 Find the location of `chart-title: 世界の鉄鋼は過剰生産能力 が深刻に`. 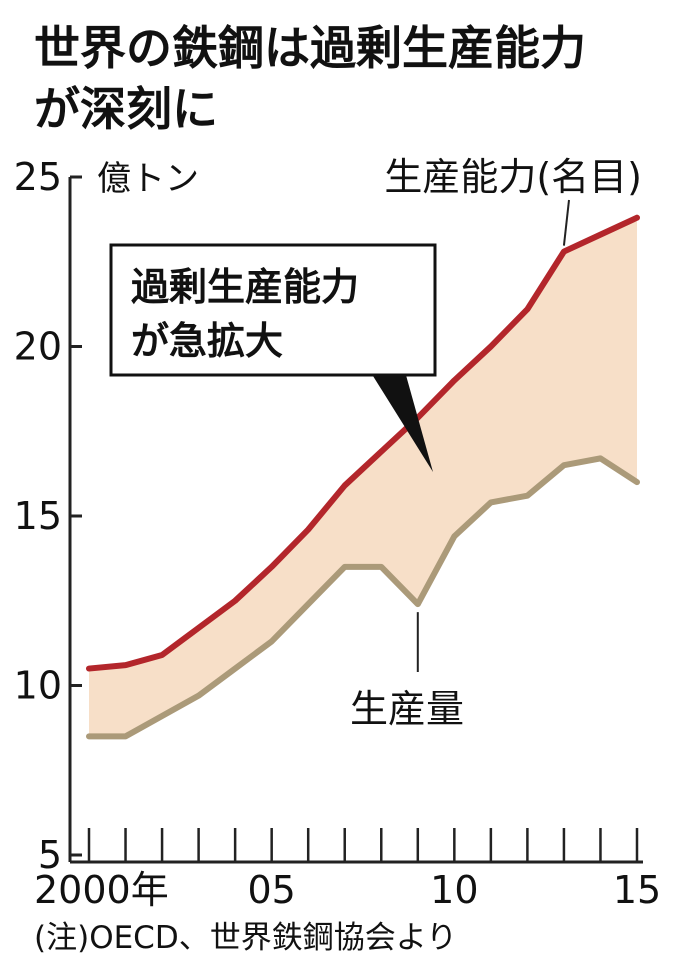

chart-title: 世界の鉄鋼は過剰生産能力 が深刻に is located at coordinates (310, 78).